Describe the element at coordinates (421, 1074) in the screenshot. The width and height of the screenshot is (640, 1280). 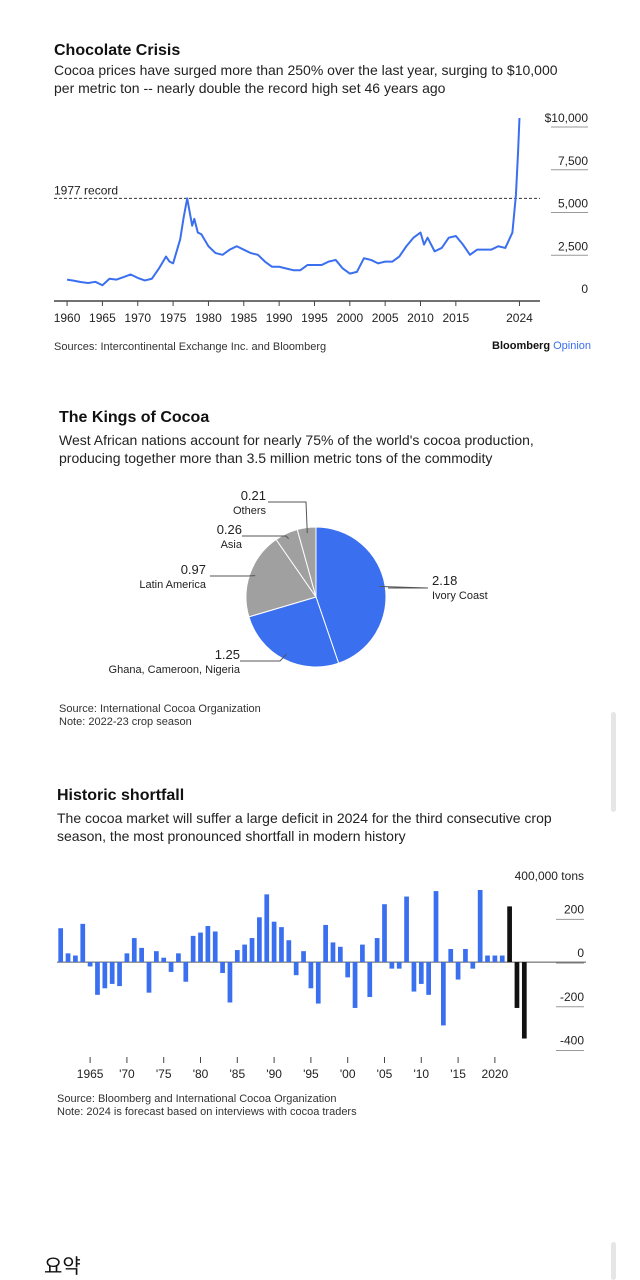
I see `x-tick-label: '10` at that location.